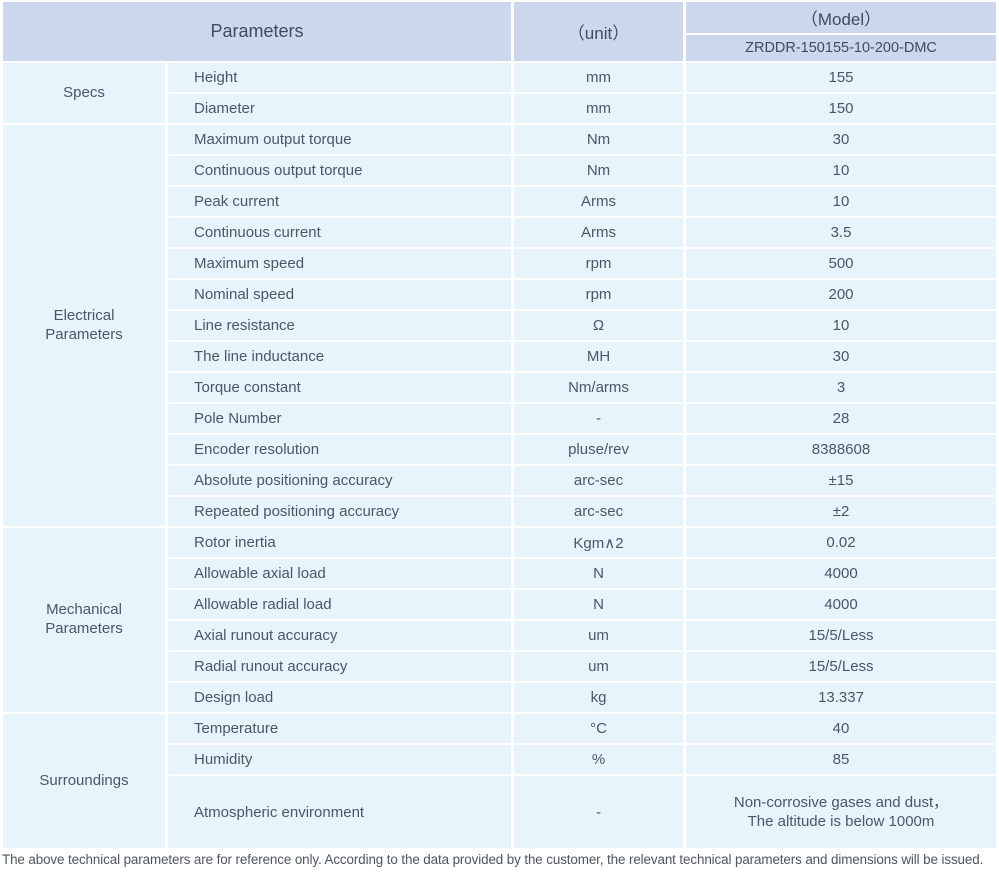  Describe the element at coordinates (841, 542) in the screenshot. I see `value-cell: 0.02` at that location.